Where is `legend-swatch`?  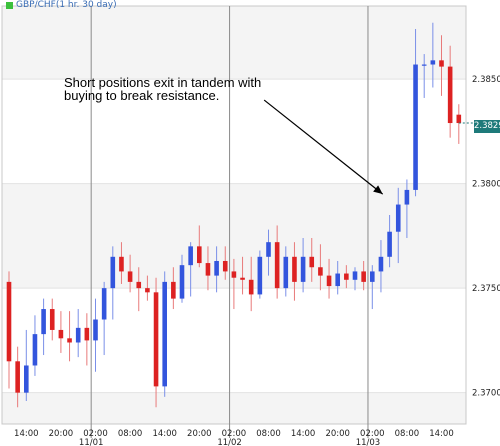
legend-swatch is located at coordinates (9, 5).